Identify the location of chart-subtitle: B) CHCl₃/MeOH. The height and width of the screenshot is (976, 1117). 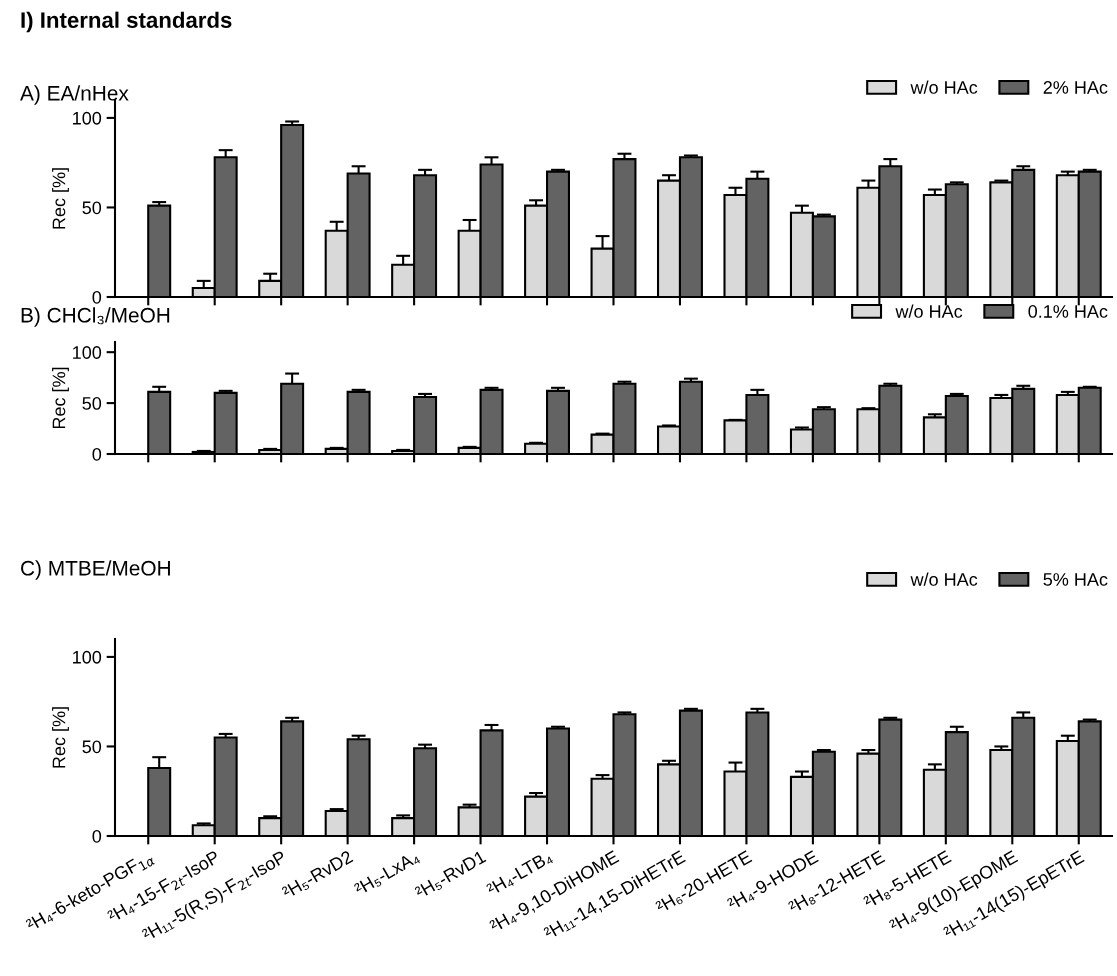
(95, 317).